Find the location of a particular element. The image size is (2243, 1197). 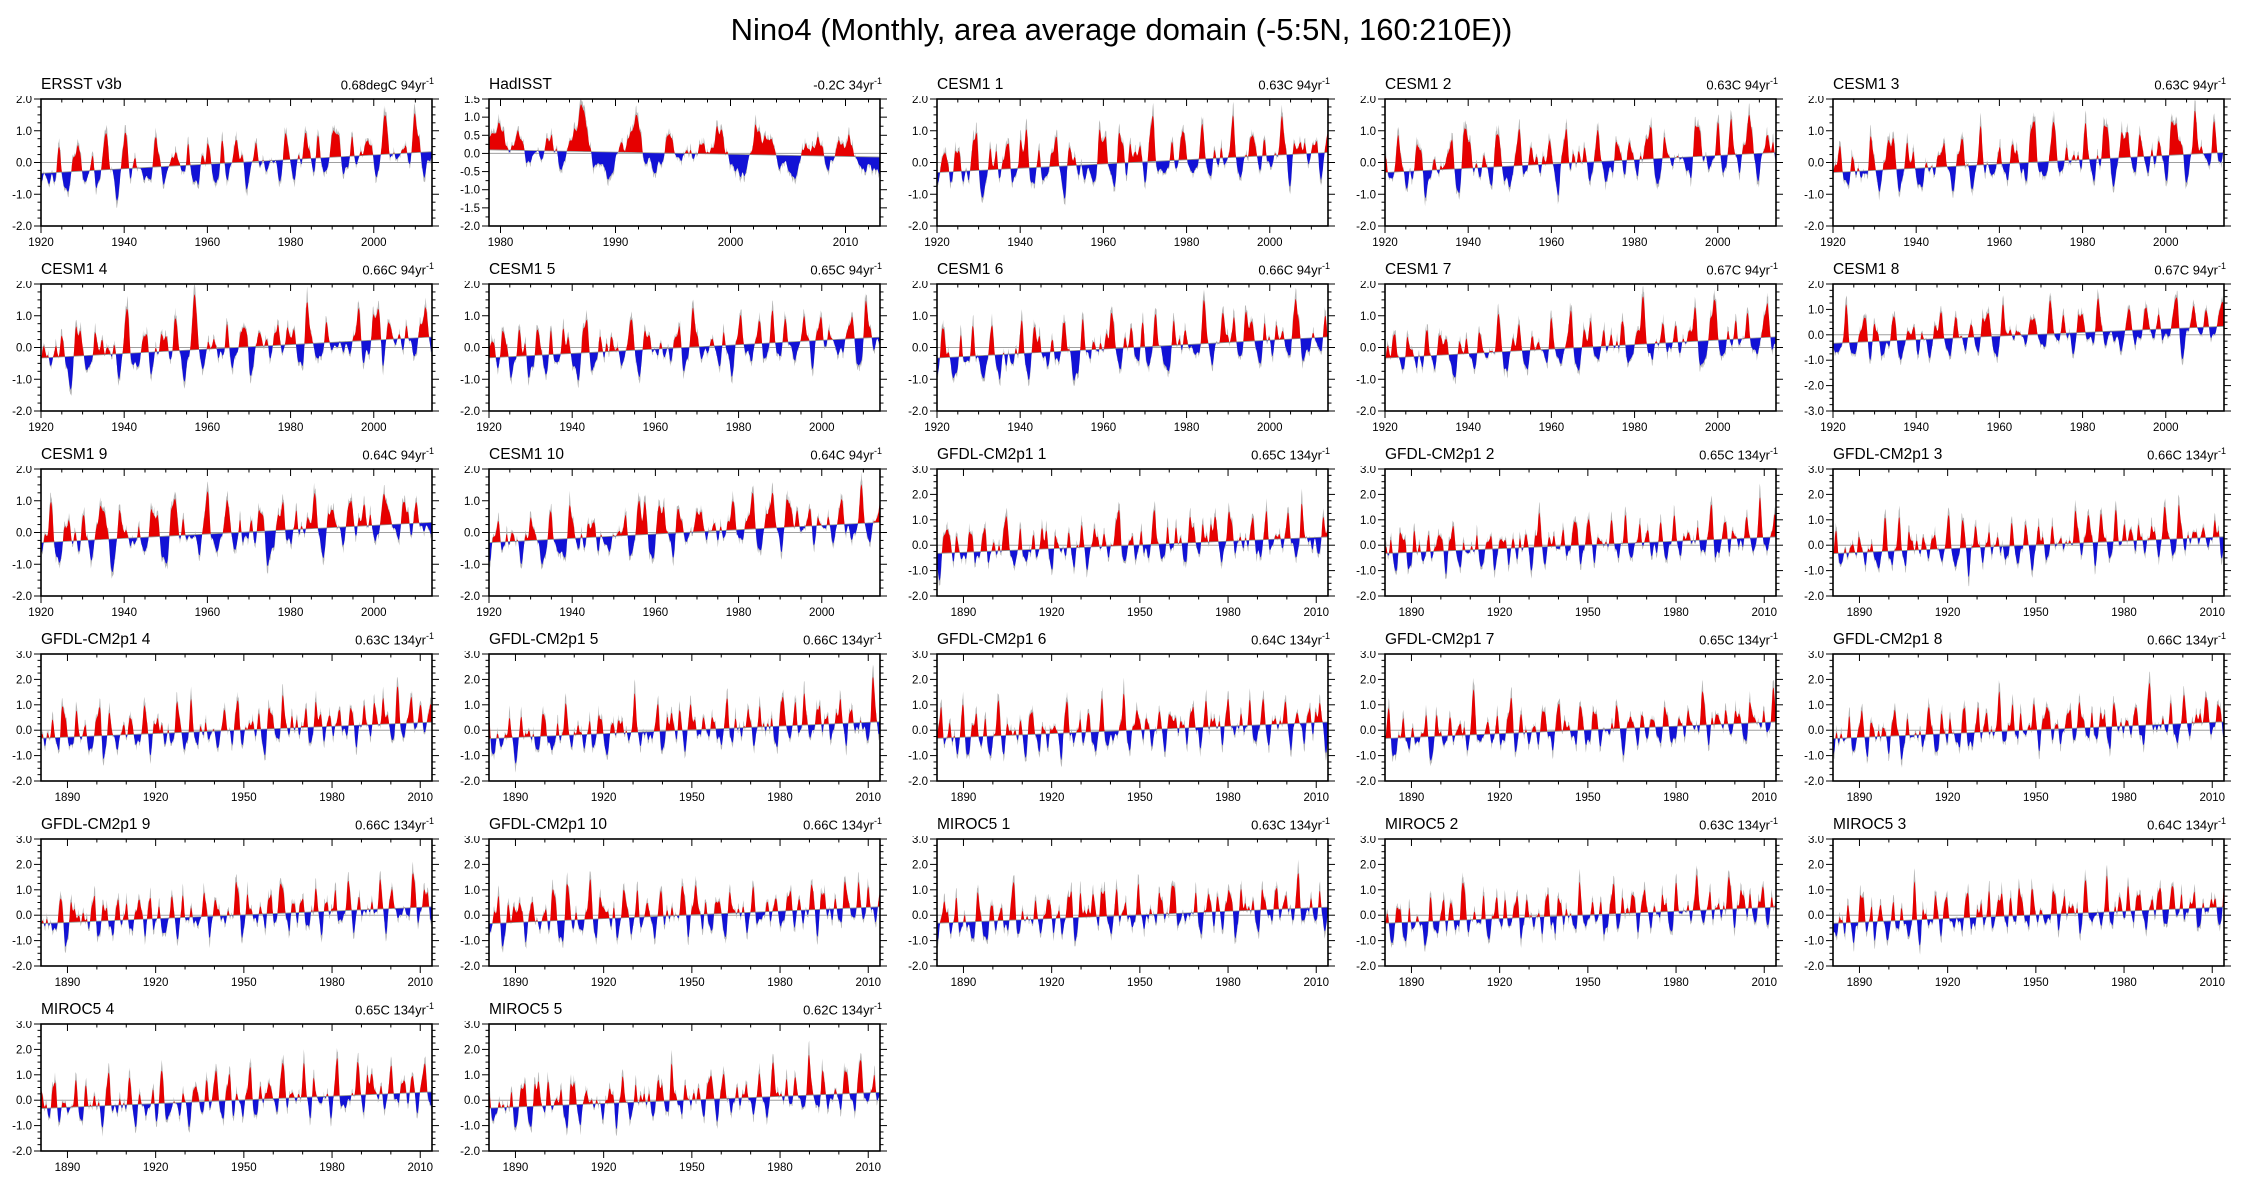

x-tick-label: 2000 is located at coordinates (2166, 243).